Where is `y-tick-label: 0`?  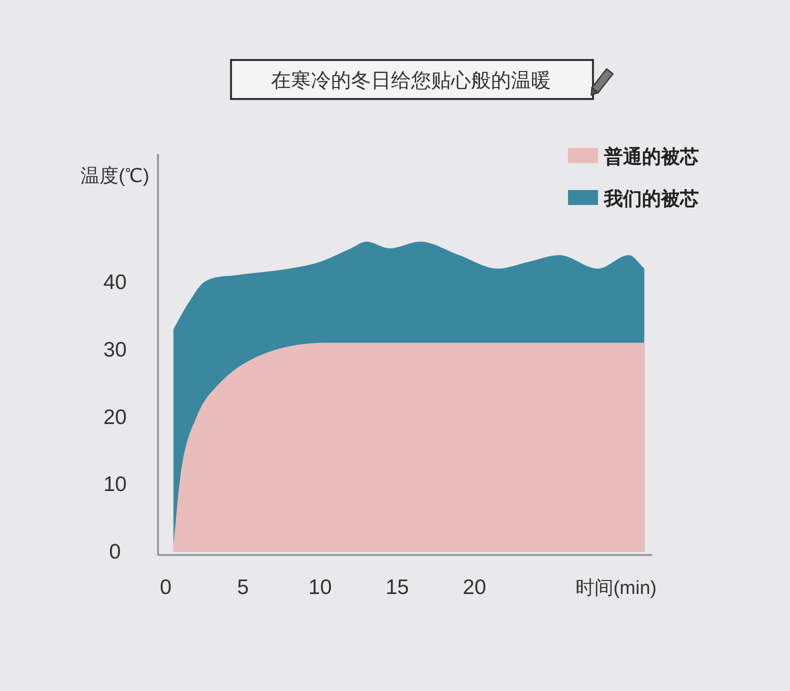 y-tick-label: 0 is located at coordinates (115, 552).